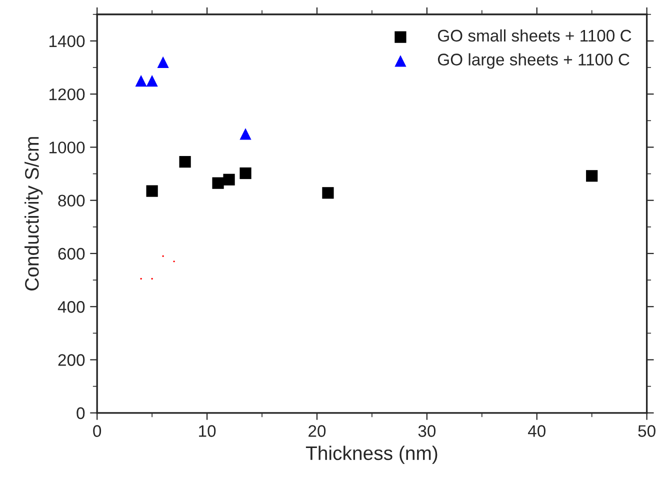  Describe the element at coordinates (71, 254) in the screenshot. I see `y-tick-label: 600` at that location.